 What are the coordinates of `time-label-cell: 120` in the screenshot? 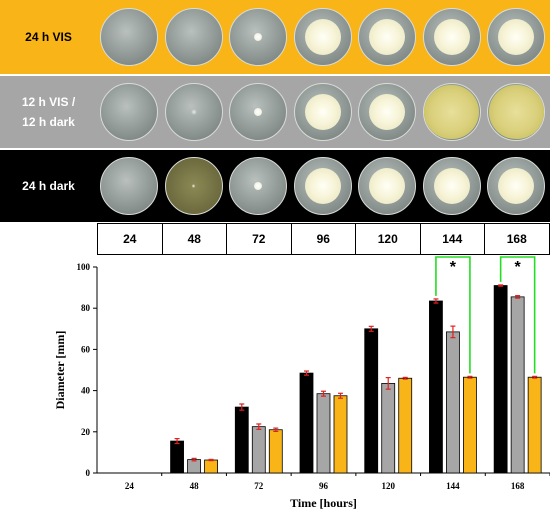 It's located at (388, 239).